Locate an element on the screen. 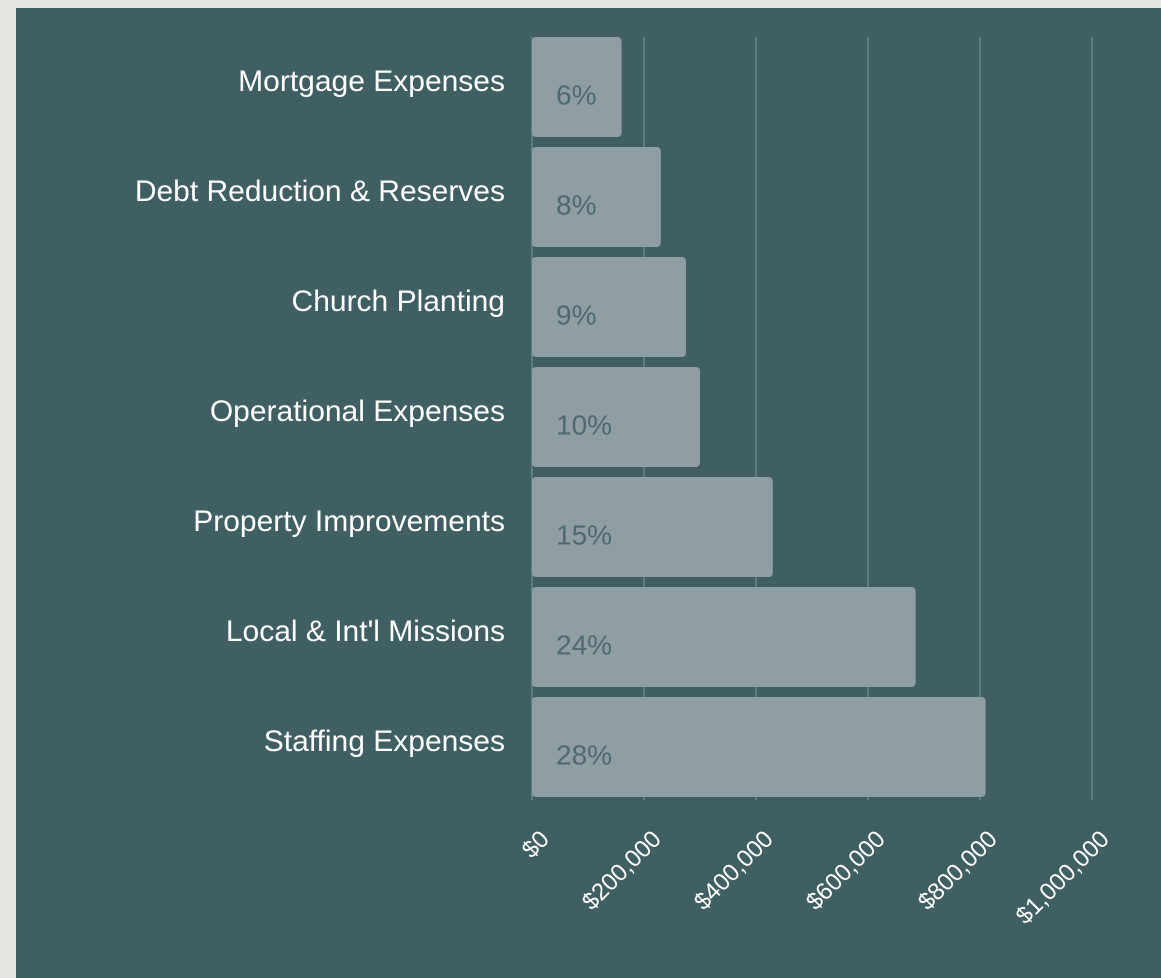  category-label: Operational Expenses is located at coordinates (357, 411).